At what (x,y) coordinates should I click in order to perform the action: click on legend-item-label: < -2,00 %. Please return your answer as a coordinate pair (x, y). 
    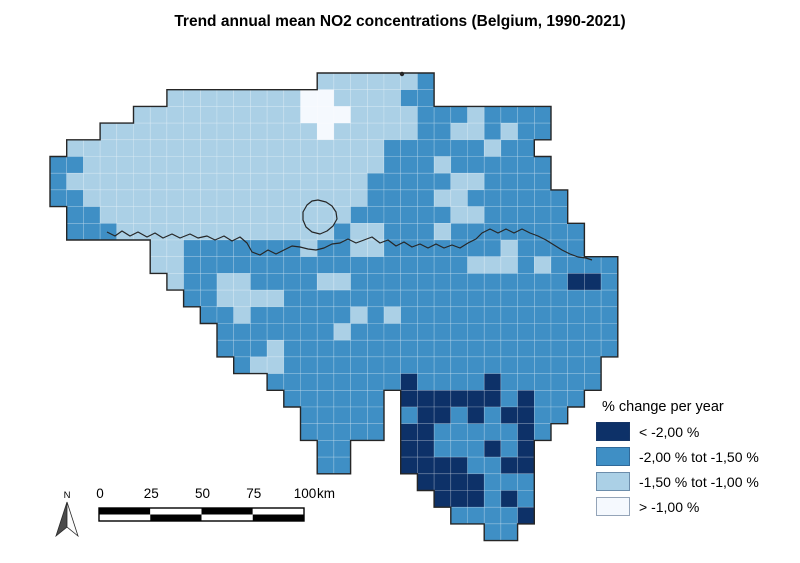
    Looking at the image, I should click on (669, 431).